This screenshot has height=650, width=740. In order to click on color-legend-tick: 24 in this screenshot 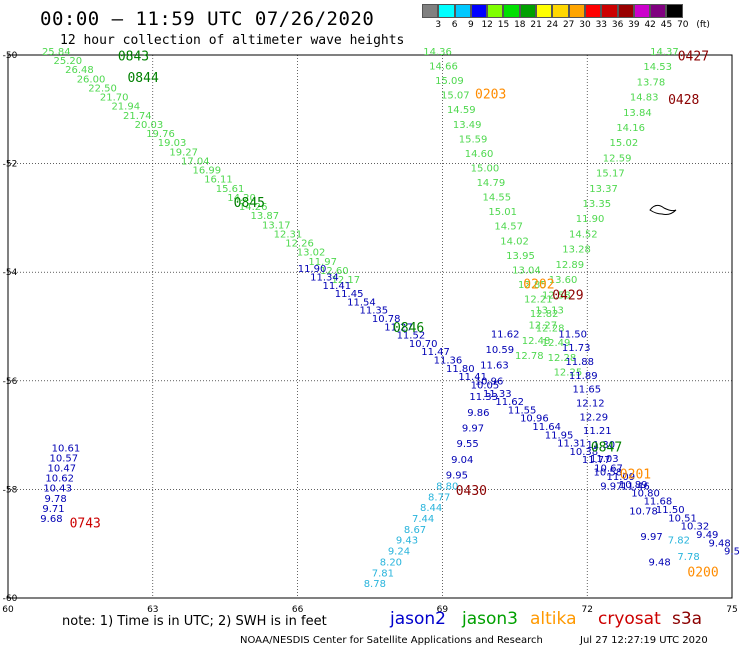, I will do `click(552, 25)`.